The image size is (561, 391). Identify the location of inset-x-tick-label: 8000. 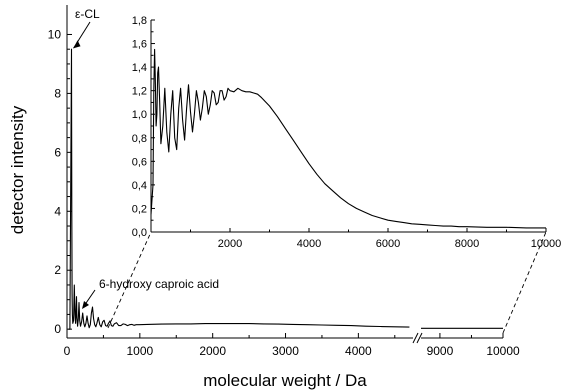
(467, 244).